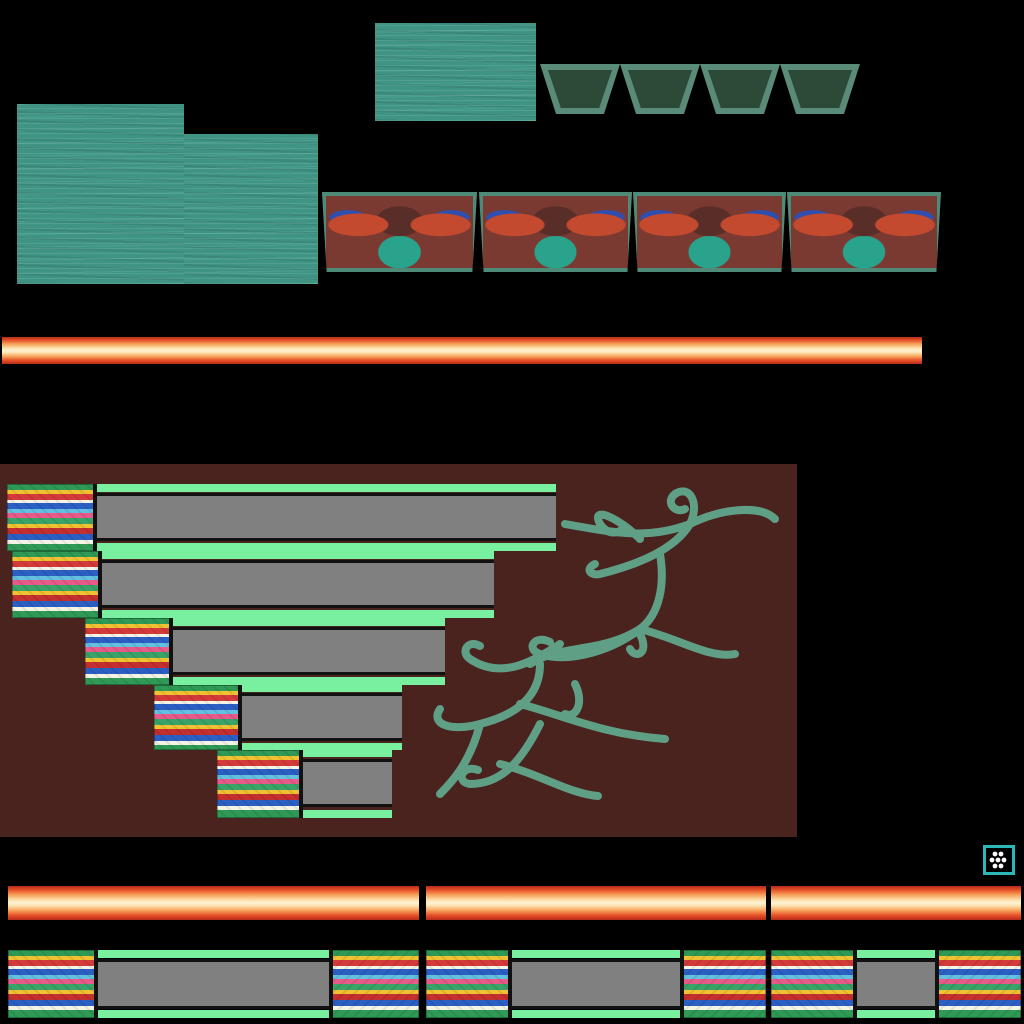 The height and width of the screenshot is (1024, 1024). I want to click on teal-wood-texture-large-ext, so click(251, 209).